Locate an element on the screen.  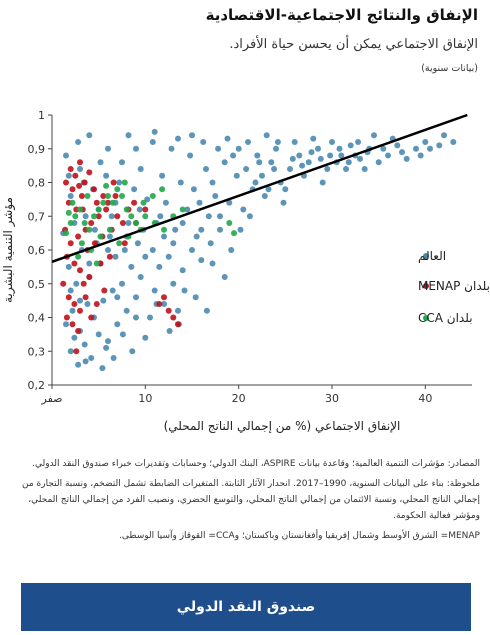
y-tick-label: 0,7 is located at coordinates (37, 216).